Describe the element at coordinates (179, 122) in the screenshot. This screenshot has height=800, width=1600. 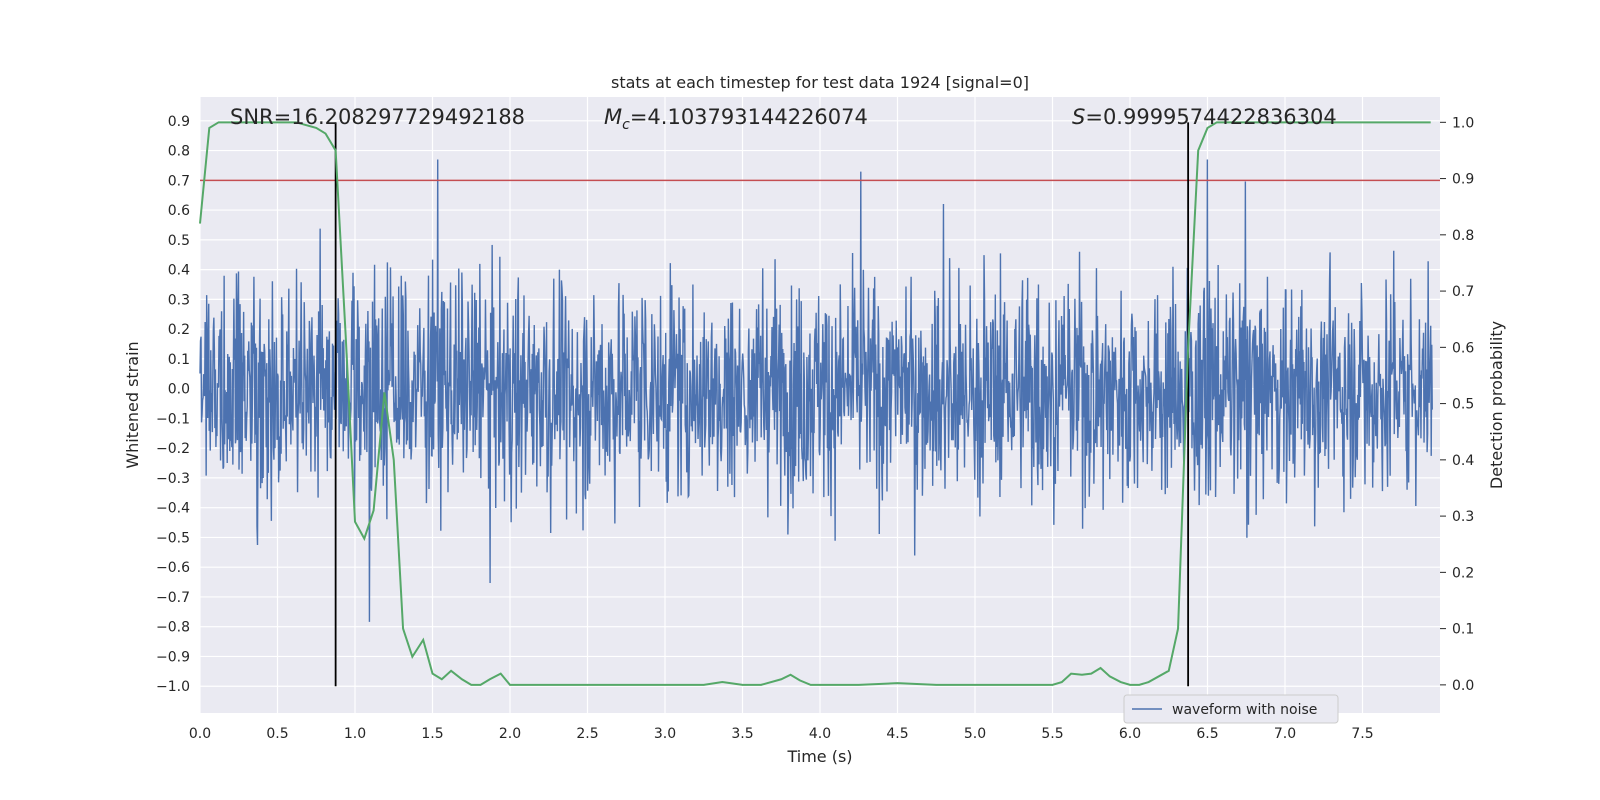
I see `y-tick-label-left: 0.9` at that location.